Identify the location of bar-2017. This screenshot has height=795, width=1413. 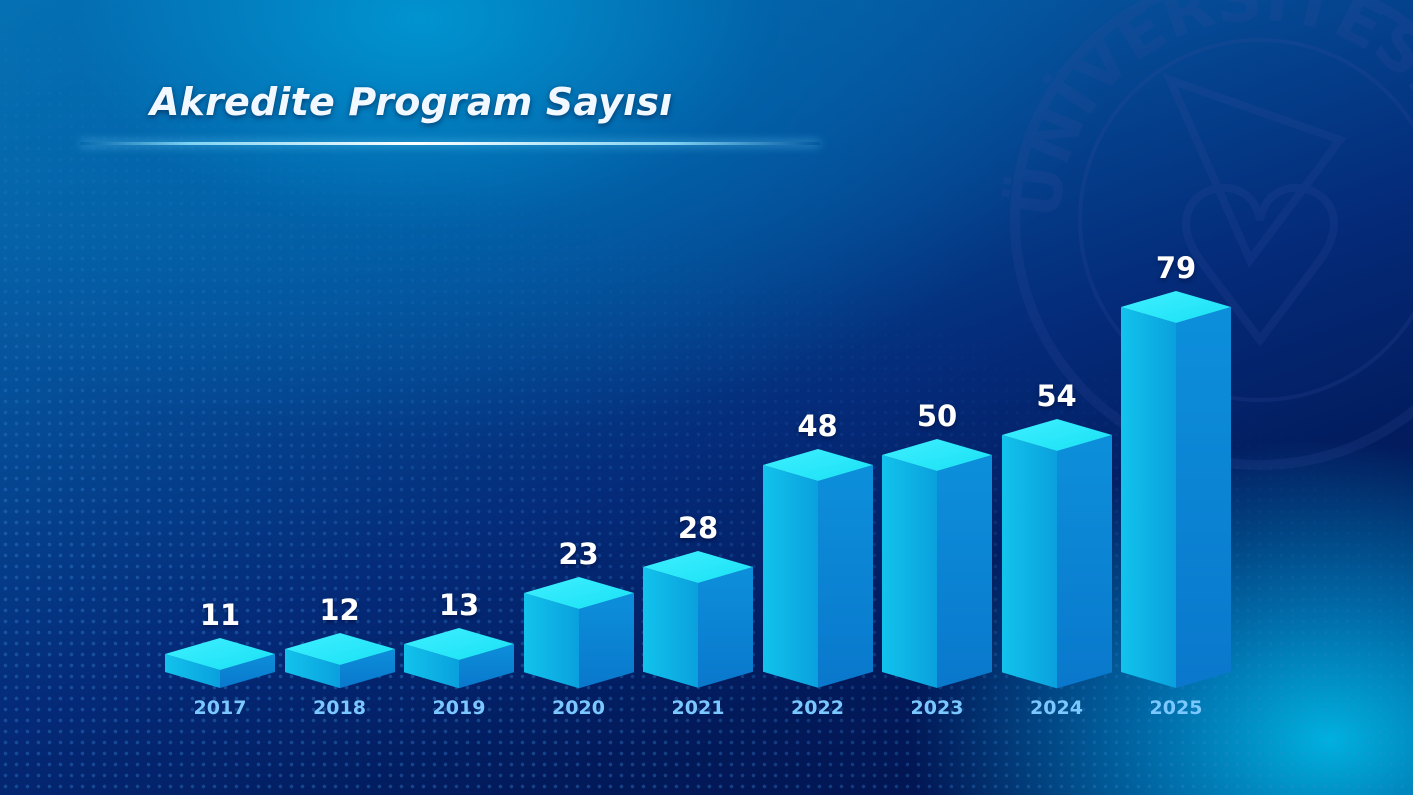
(220, 663).